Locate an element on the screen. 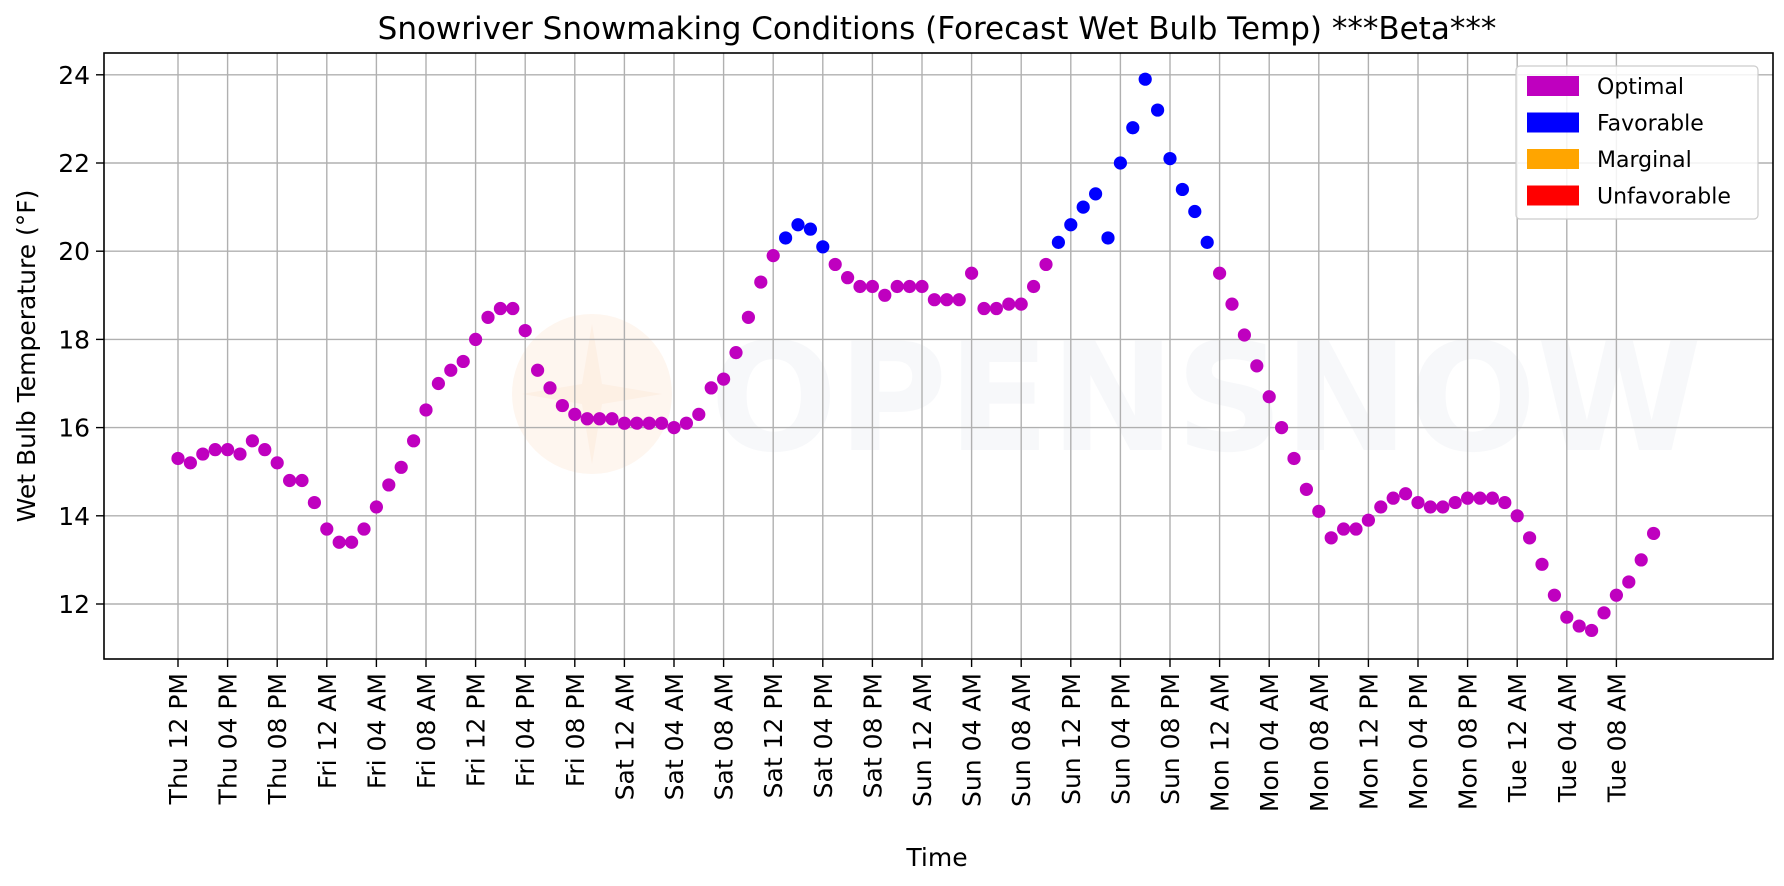  x-tick-label: Fri 04 AM is located at coordinates (376, 731).